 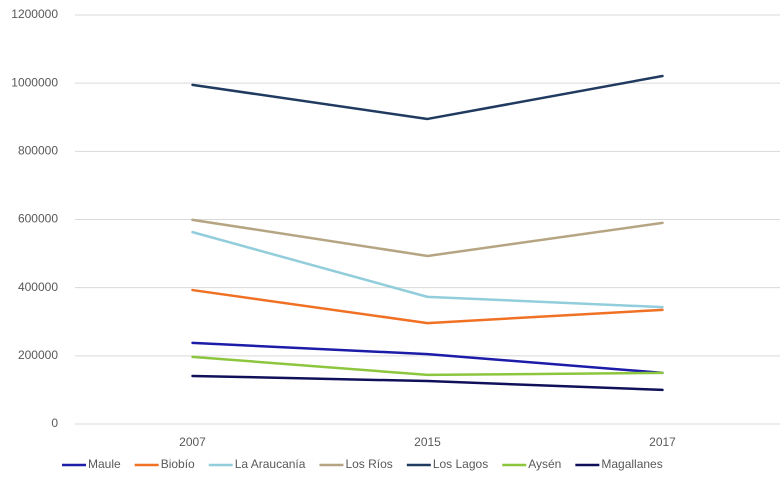 What do you see at coordinates (38, 287) in the screenshot?
I see `y-tick-label: 400000` at bounding box center [38, 287].